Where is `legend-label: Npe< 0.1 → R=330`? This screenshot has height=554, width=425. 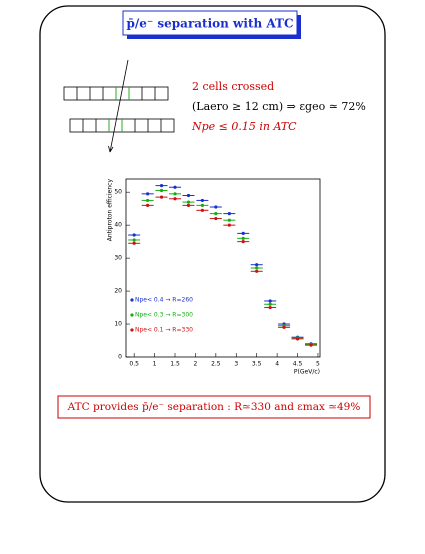
legend-label: Npe< 0.1 → R=330 is located at coordinates (164, 330).